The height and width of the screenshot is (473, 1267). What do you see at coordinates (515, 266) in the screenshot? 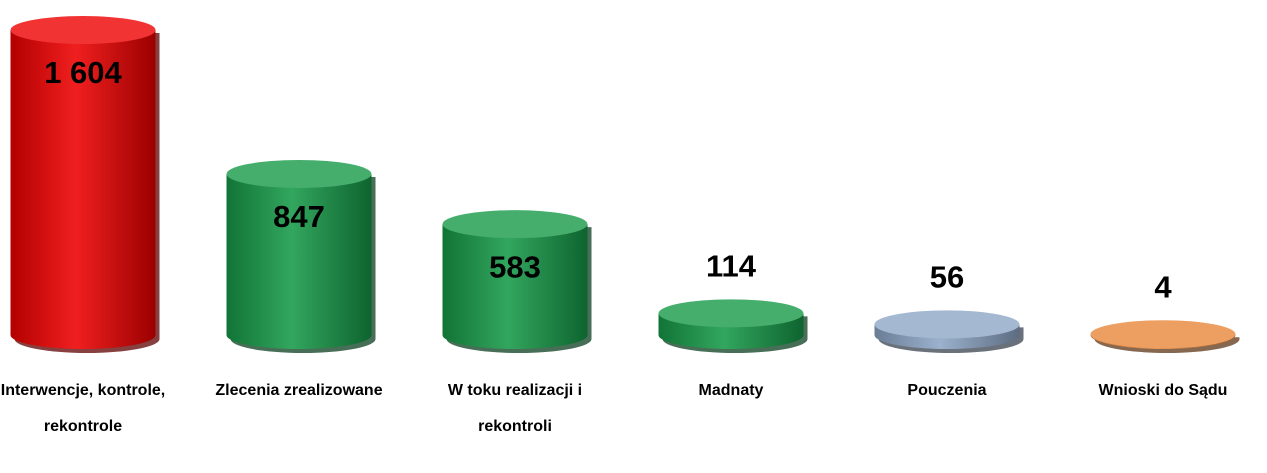
I see `data-label: 583` at bounding box center [515, 266].